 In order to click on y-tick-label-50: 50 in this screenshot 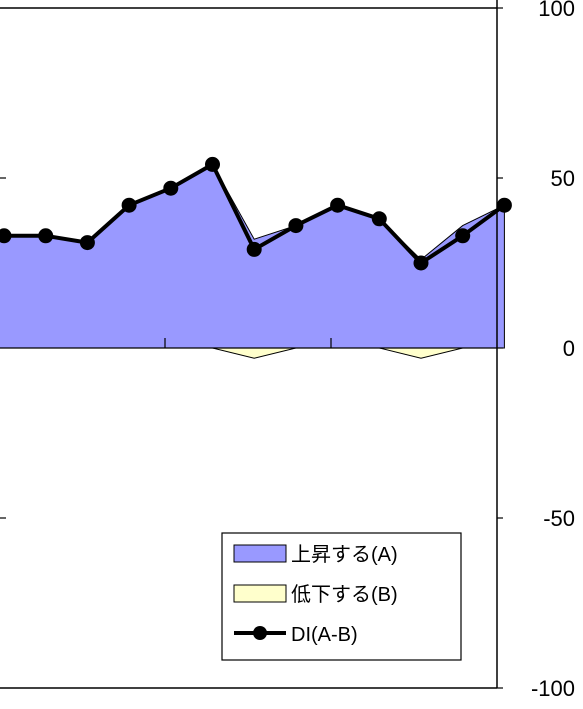, I will do `click(563, 178)`.